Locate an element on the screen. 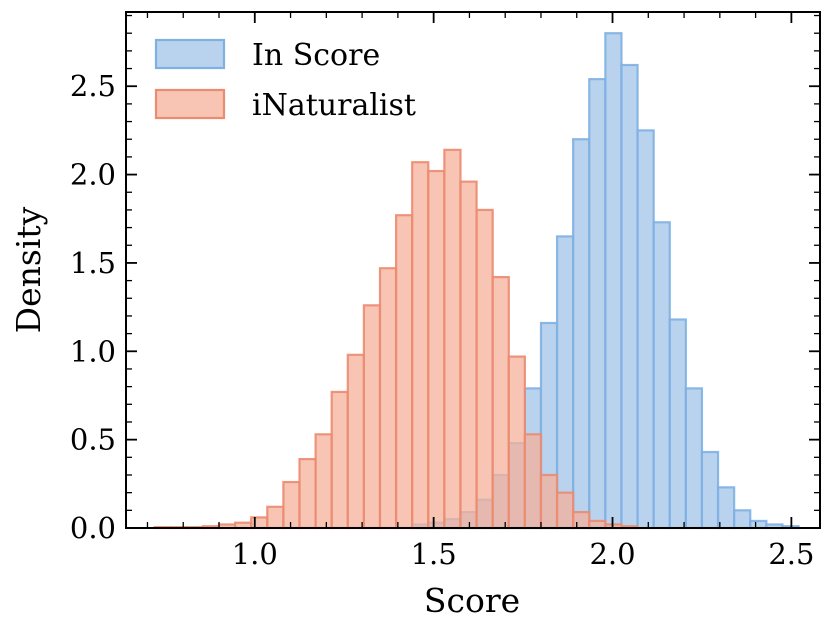 The image size is (831, 637). legend-entry: iNaturalist is located at coordinates (285, 105).